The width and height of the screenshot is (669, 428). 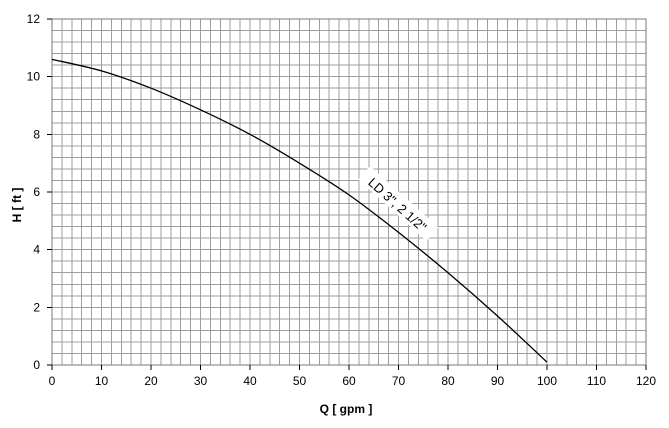 What do you see at coordinates (498, 381) in the screenshot?
I see `x-tick-label: 90` at bounding box center [498, 381].